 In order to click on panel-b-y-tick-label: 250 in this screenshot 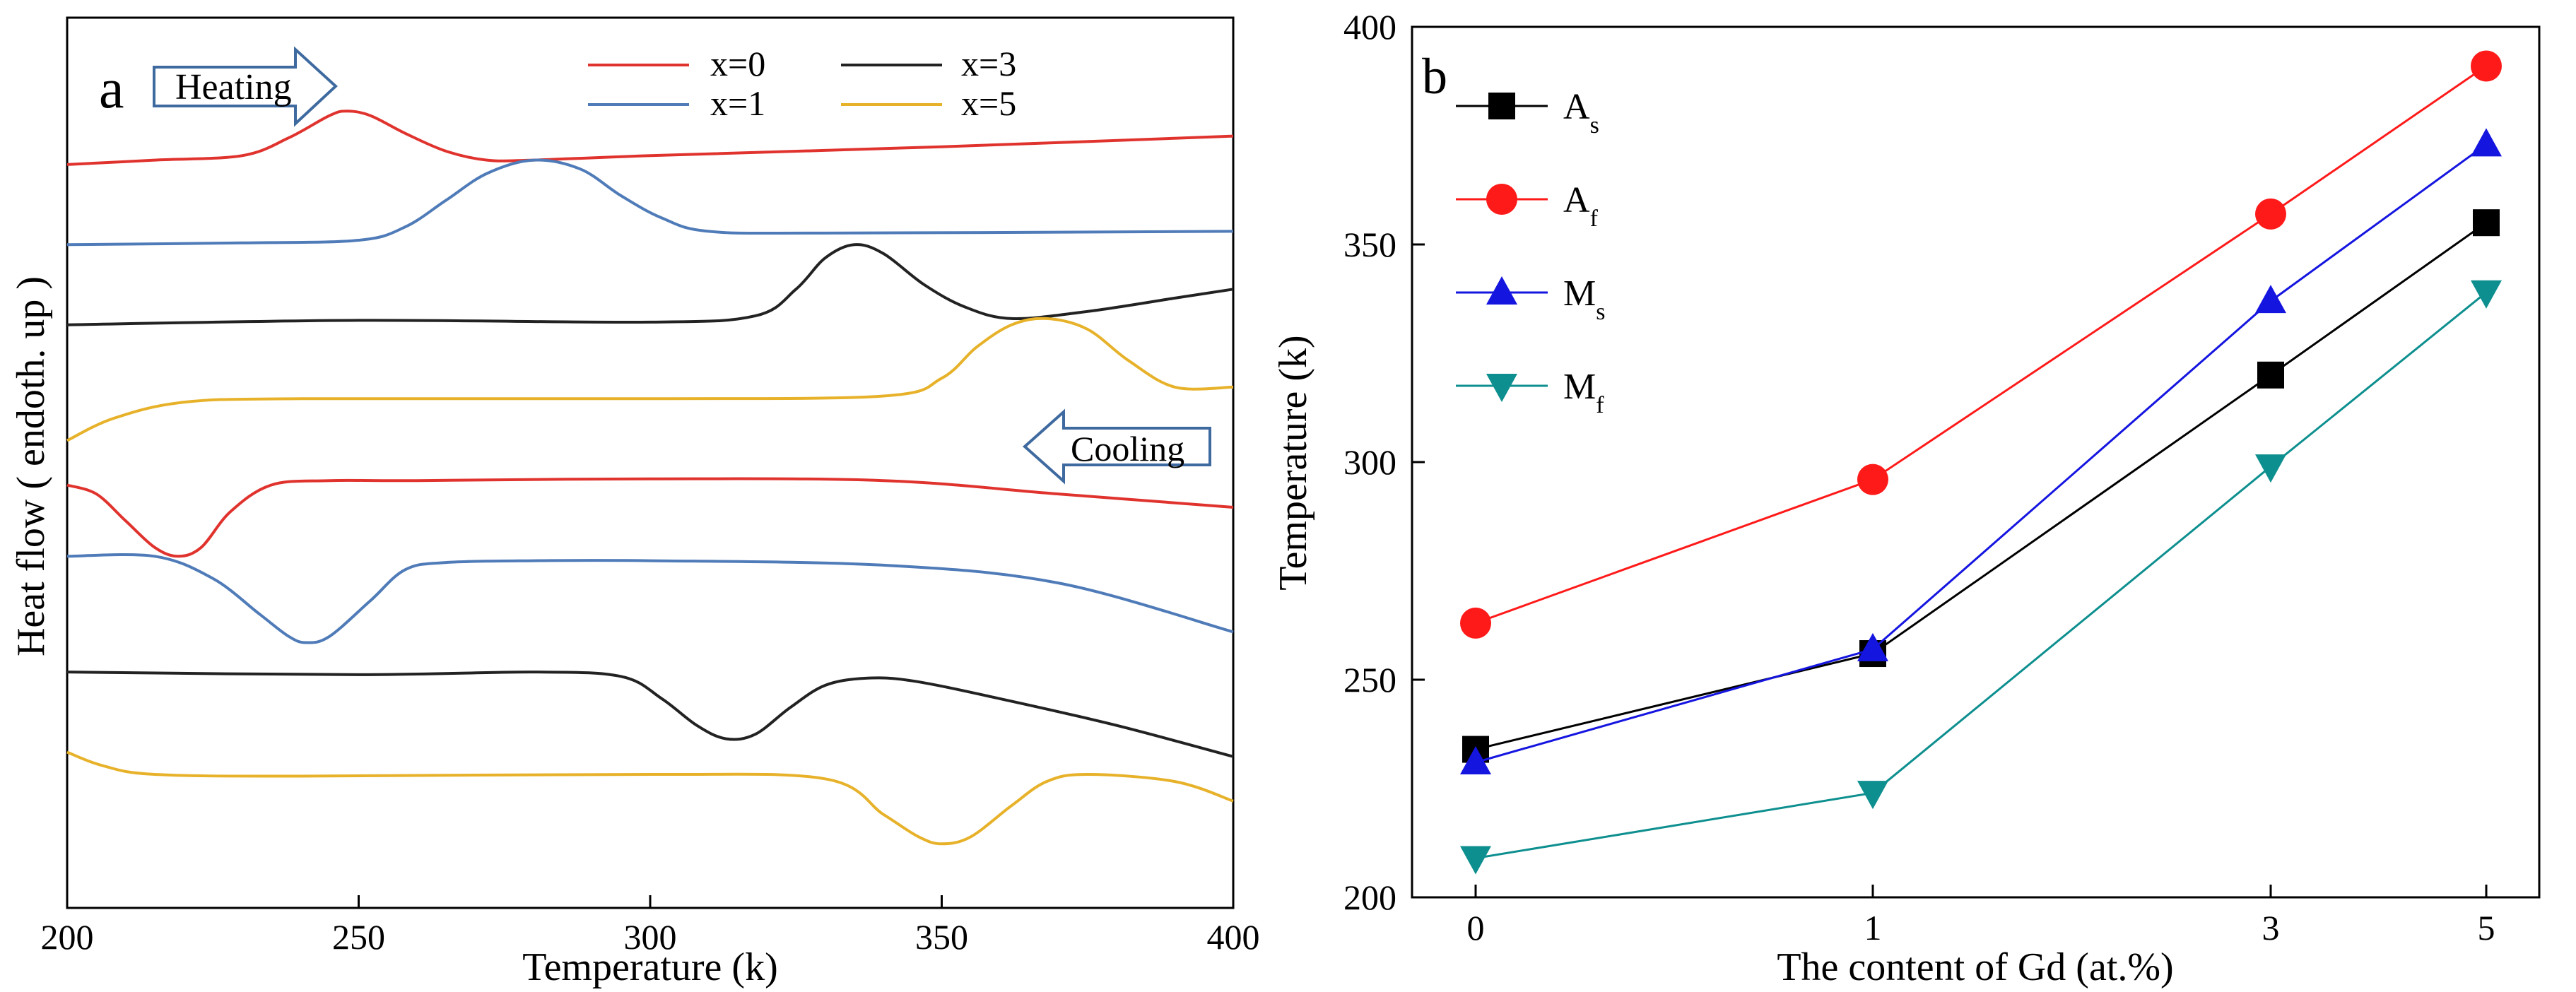, I will do `click(1369, 679)`.